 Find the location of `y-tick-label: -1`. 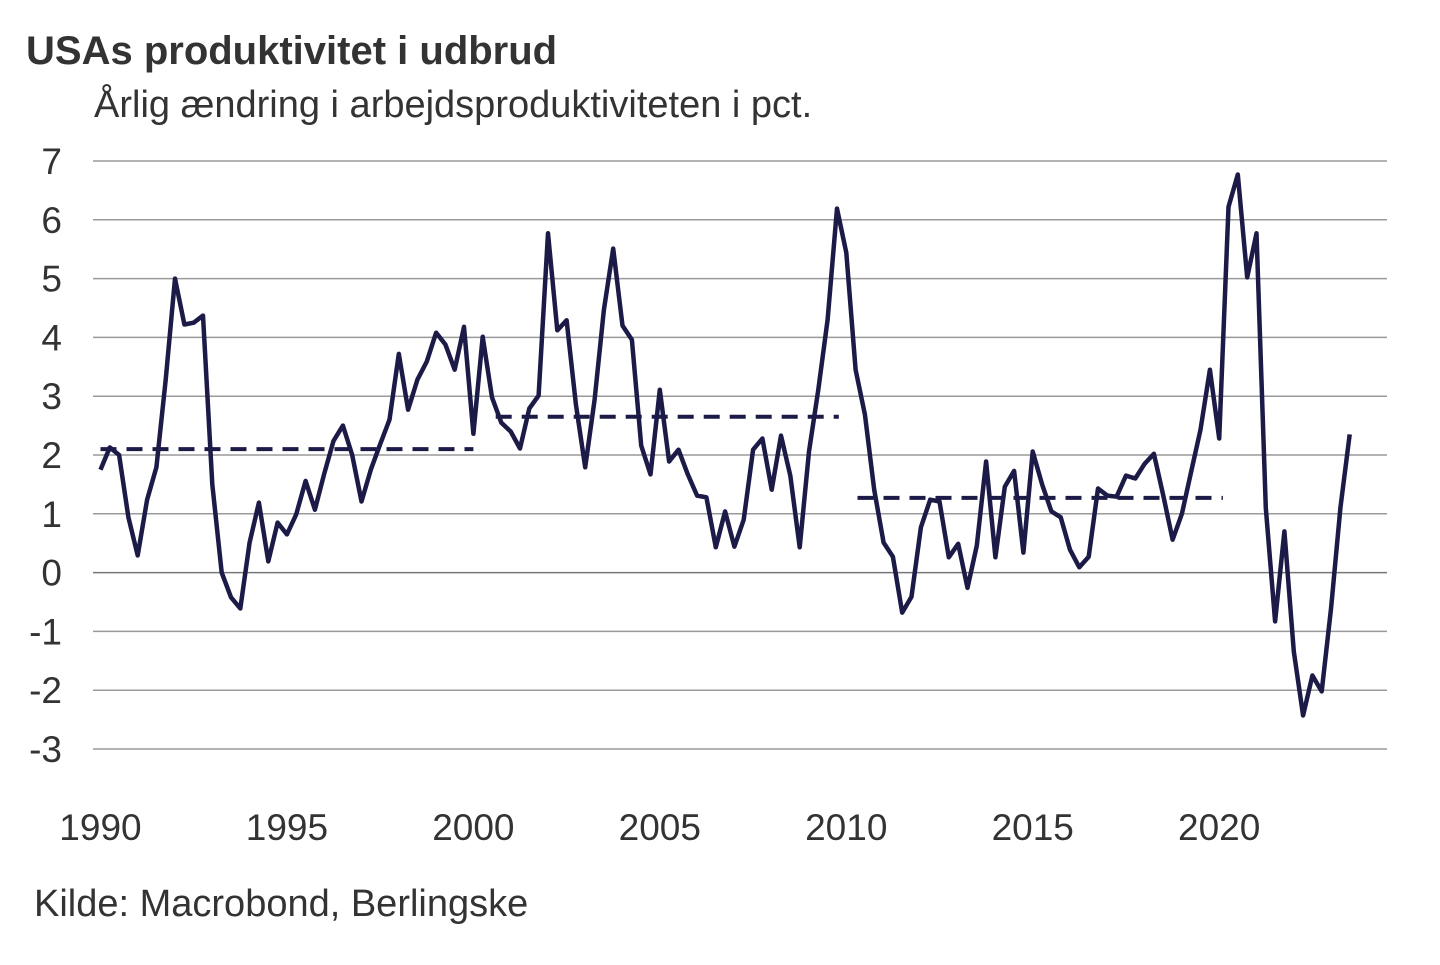

y-tick-label: -1 is located at coordinates (45, 631).